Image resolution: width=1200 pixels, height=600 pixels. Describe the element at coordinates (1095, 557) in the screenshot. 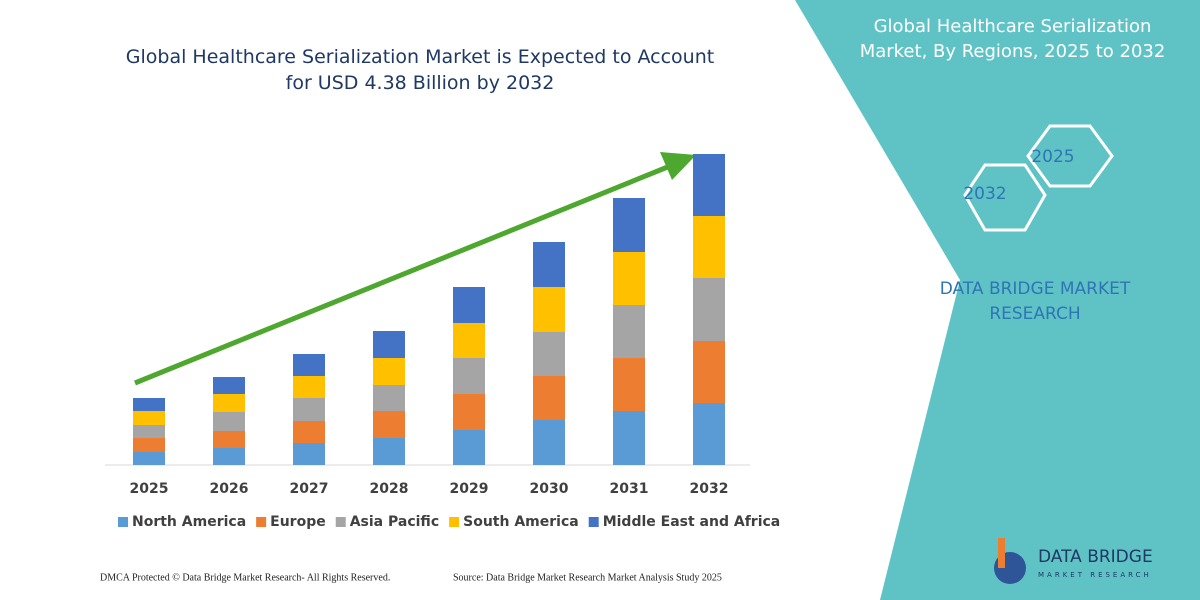

I see `logo-name: DATA BRIDGE` at that location.